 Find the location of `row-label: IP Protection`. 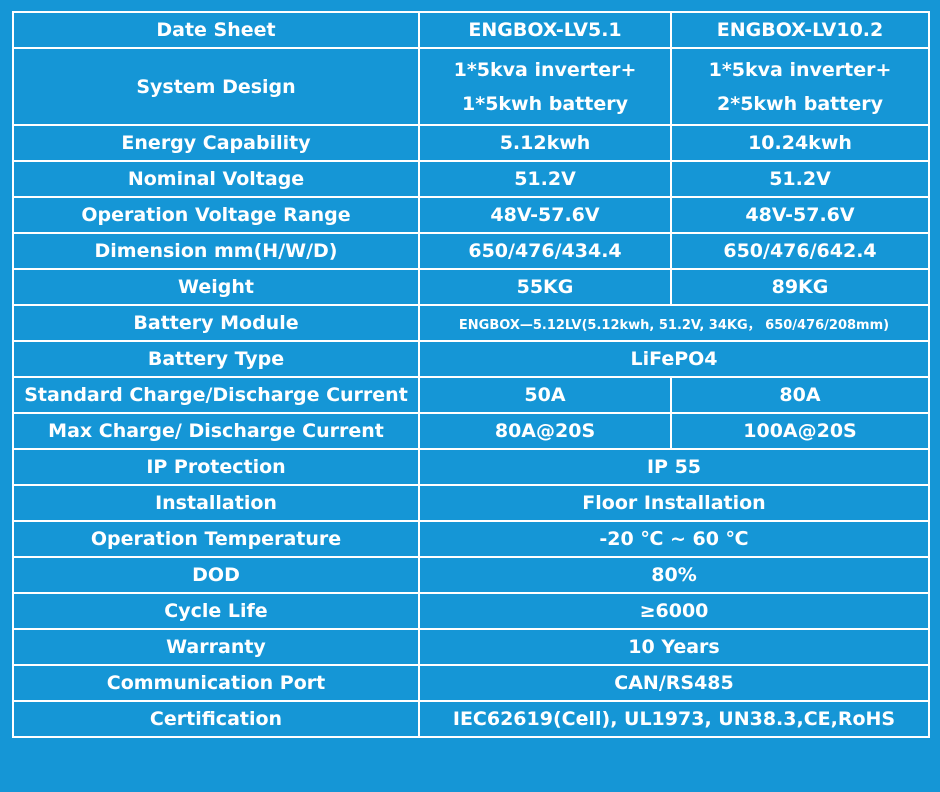

row-label: IP Protection is located at coordinates (216, 467).